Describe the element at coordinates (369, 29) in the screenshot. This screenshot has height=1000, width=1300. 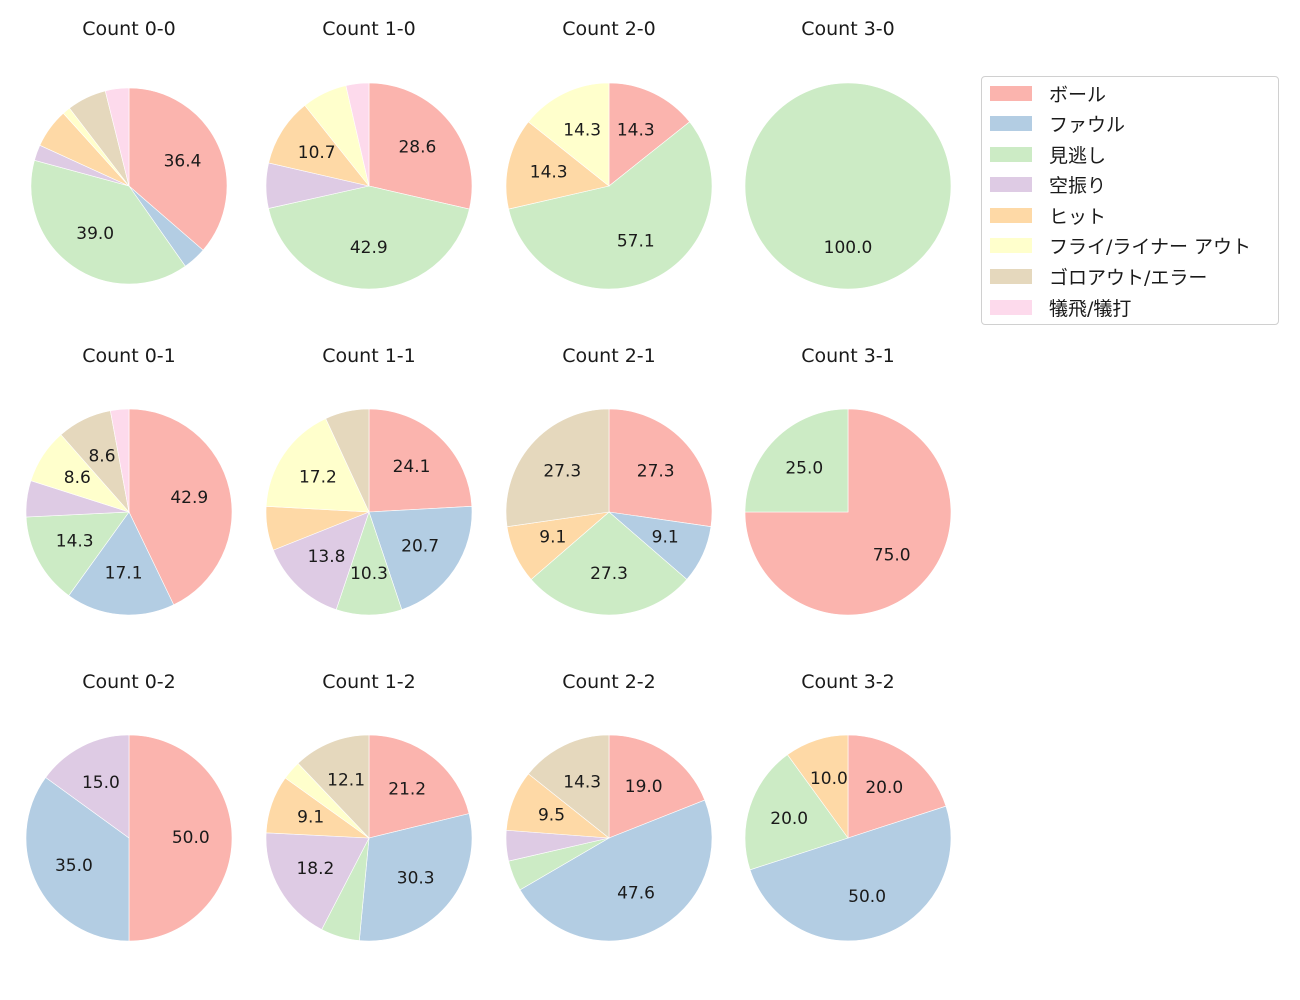
I see `pie-title: Count 1-0` at that location.